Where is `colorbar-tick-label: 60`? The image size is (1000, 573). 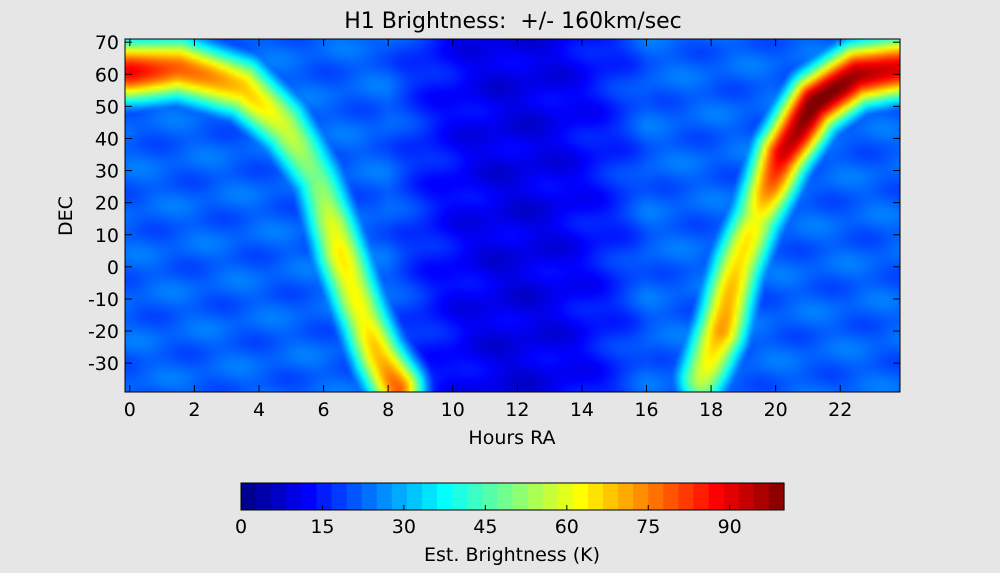 colorbar-tick-label: 60 is located at coordinates (567, 527).